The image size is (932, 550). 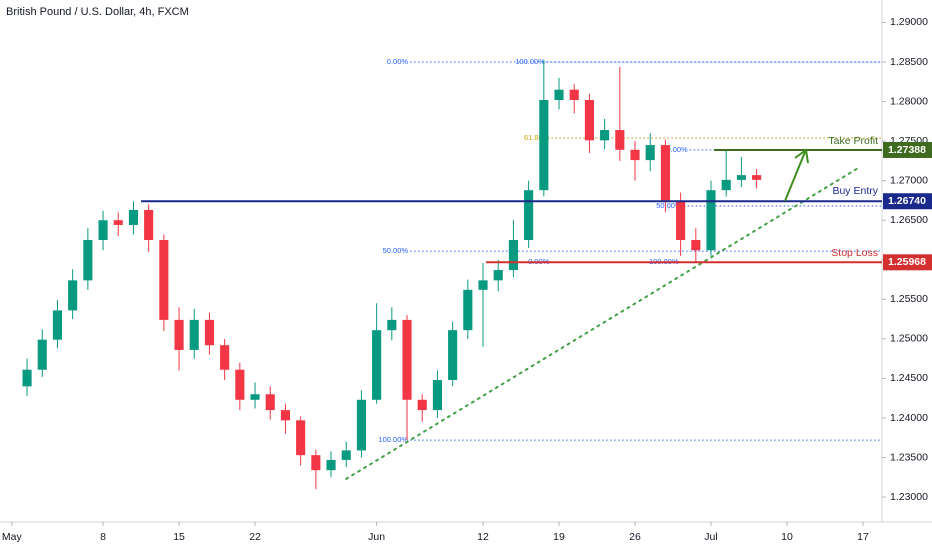 I want to click on price-box-label: 1.27388, so click(x=907, y=150).